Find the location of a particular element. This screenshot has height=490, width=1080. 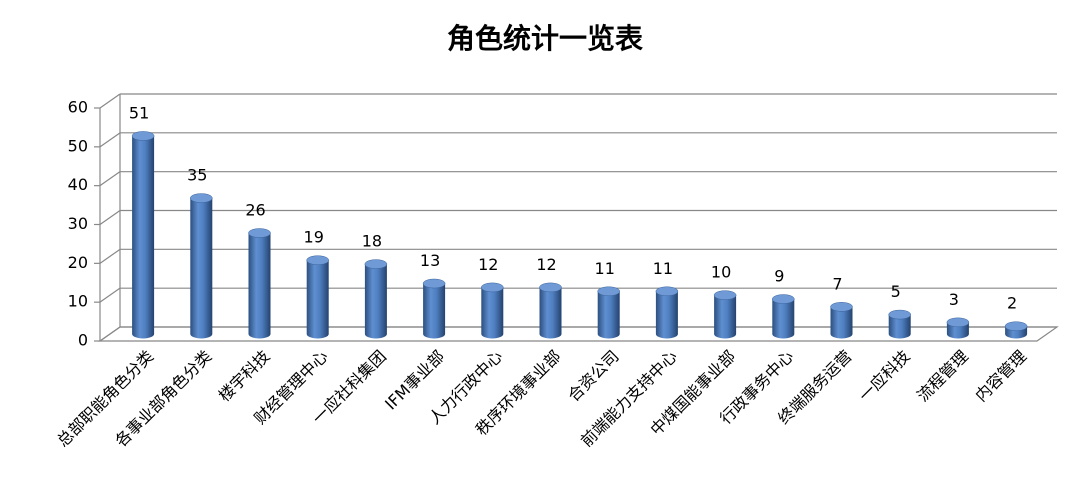

value-label: 7 is located at coordinates (837, 283).